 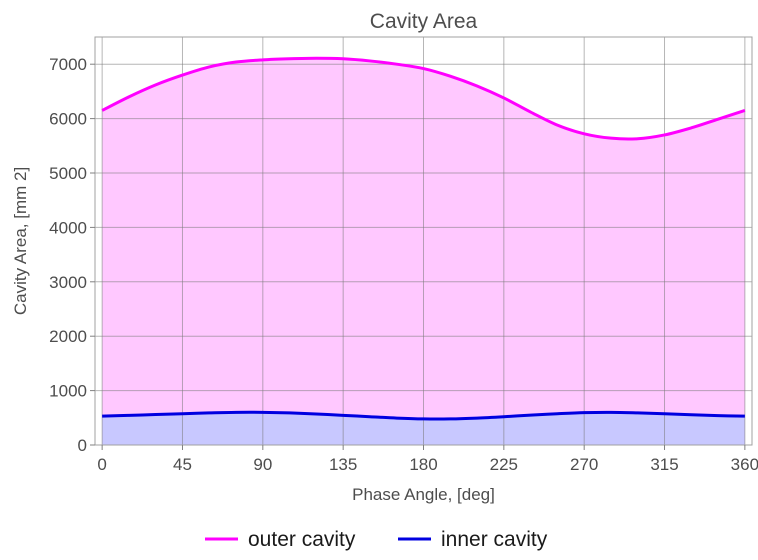 I want to click on outer-cavity-line, so click(x=423, y=98).